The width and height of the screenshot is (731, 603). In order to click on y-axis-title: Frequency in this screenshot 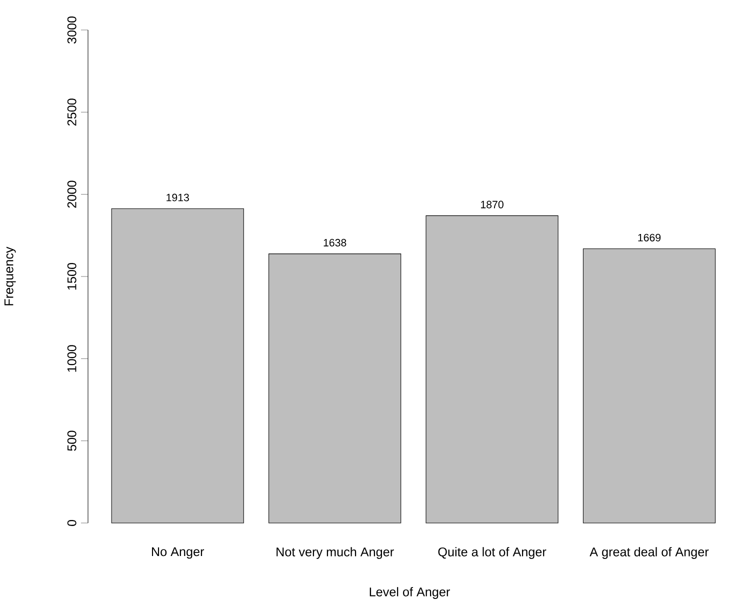, I will do `click(10, 276)`.